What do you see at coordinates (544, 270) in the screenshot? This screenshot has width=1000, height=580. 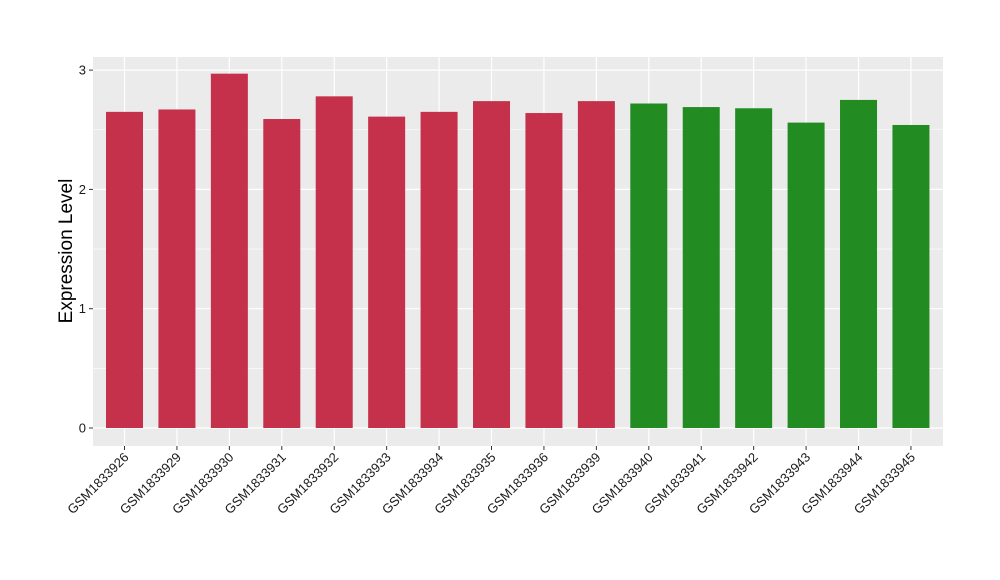 I see `bar-GSM1833936` at bounding box center [544, 270].